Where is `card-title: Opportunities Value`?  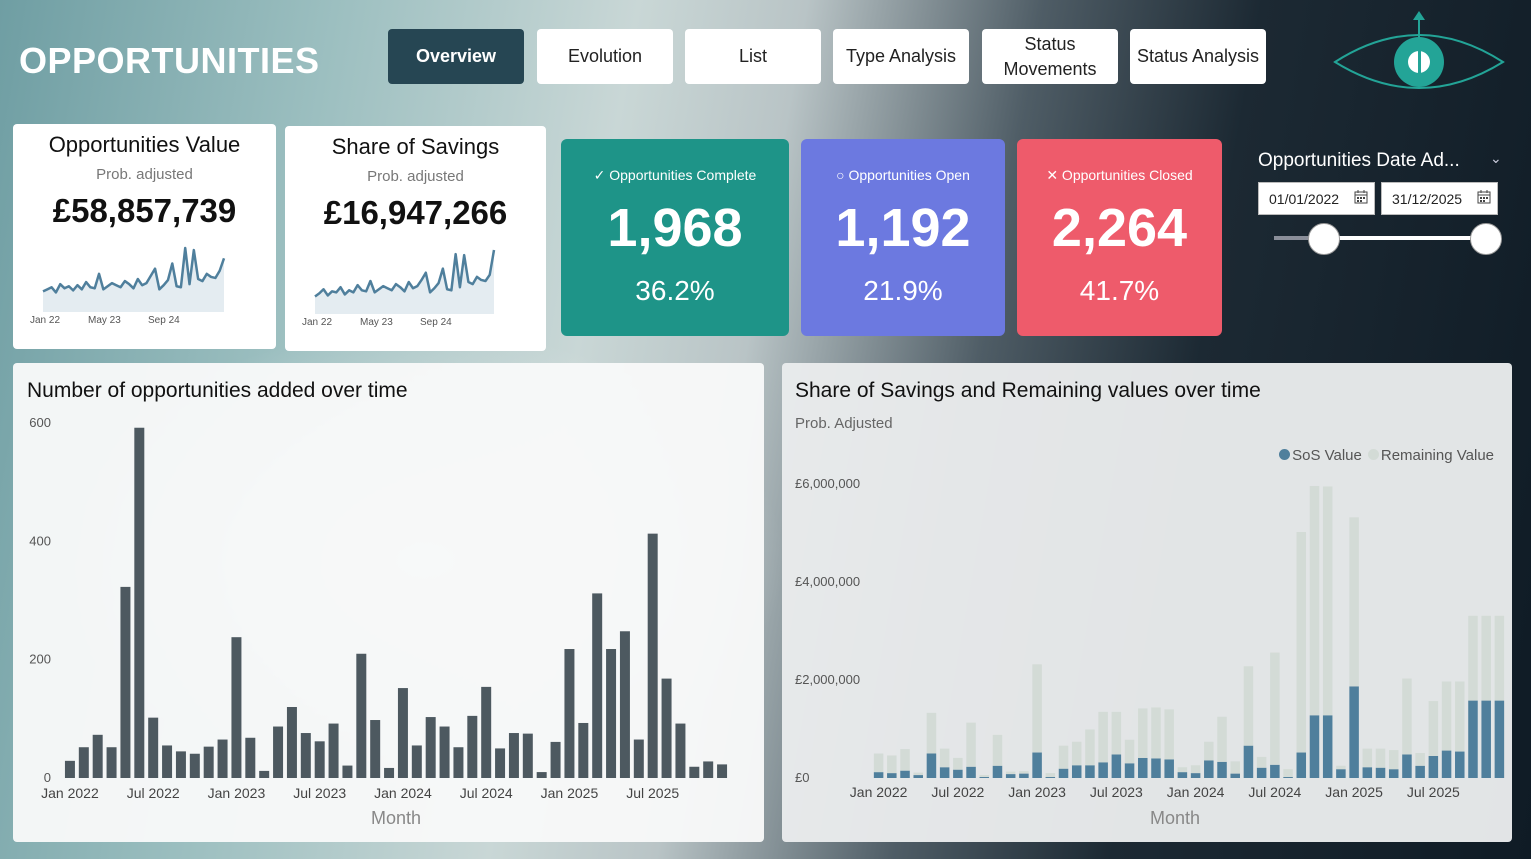 card-title: Opportunities Value is located at coordinates (144, 144).